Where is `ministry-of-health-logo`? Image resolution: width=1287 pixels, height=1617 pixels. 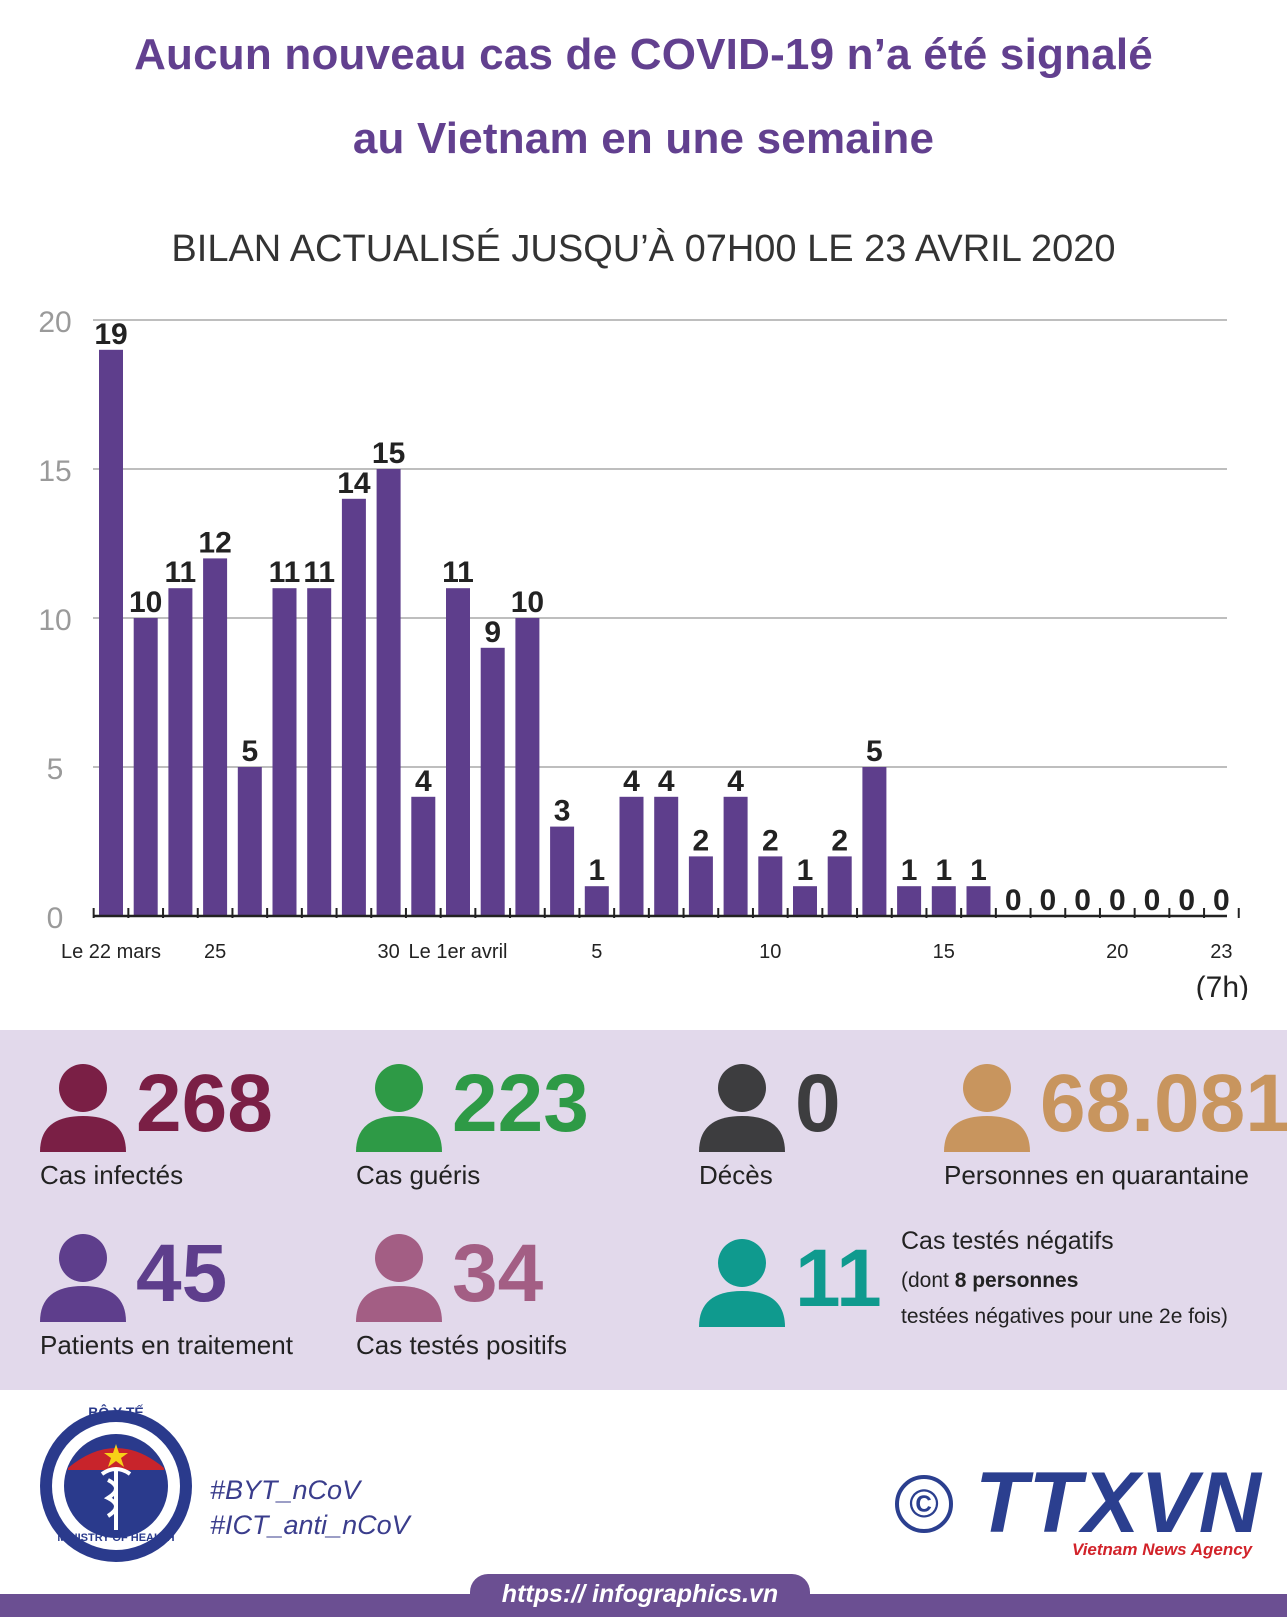 ministry-of-health-logo is located at coordinates (116, 1486).